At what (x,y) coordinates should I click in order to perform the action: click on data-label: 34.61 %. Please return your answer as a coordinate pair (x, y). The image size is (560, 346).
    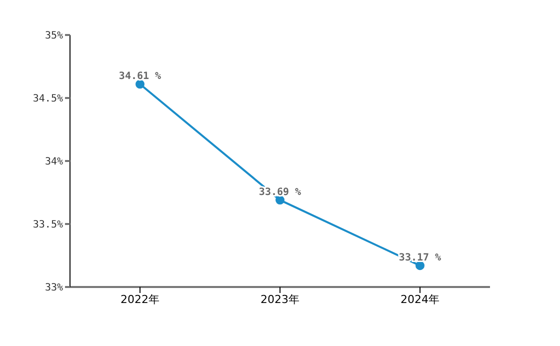
    Looking at the image, I should click on (140, 76).